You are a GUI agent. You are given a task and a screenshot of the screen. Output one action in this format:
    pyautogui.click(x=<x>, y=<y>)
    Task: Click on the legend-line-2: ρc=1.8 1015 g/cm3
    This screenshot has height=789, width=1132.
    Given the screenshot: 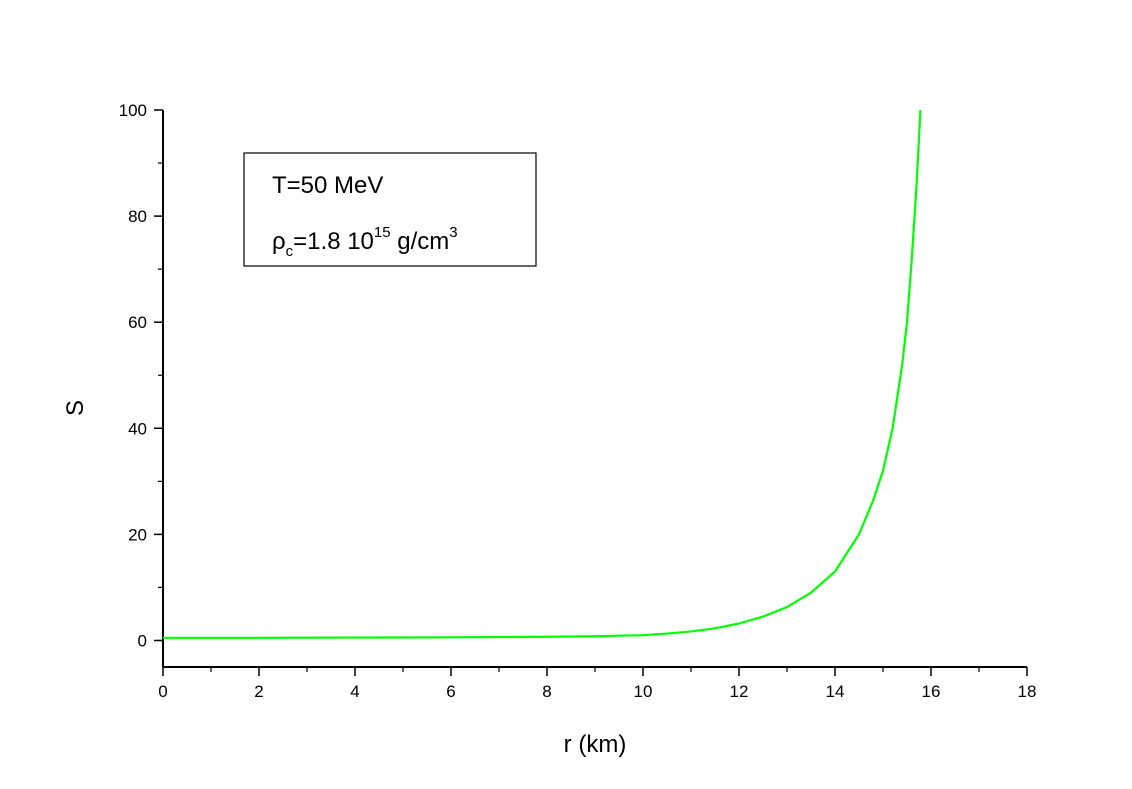 What is the action you would take?
    pyautogui.click(x=365, y=242)
    